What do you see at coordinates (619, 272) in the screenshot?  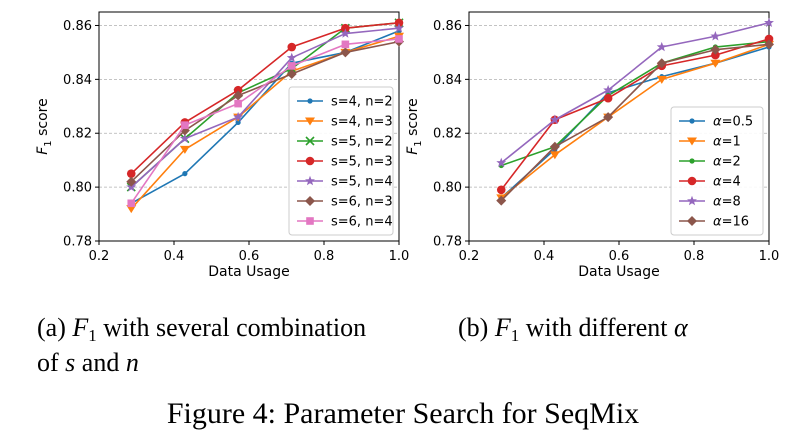 I see `chart-b-xlabel: Data Usage` at bounding box center [619, 272].